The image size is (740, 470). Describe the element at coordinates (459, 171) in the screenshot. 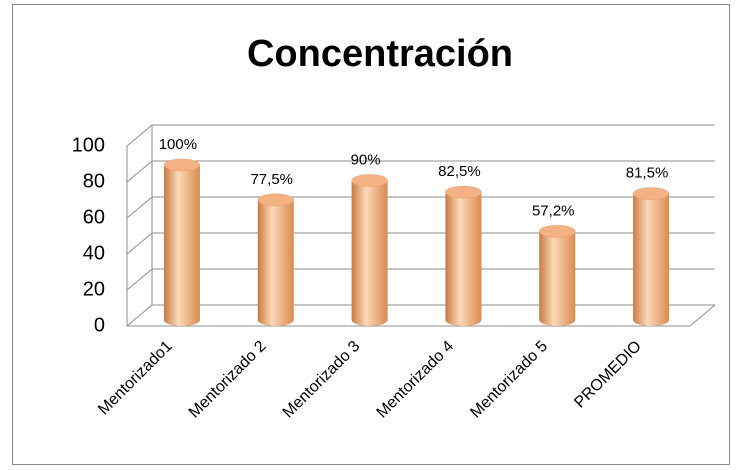

I see `value-label: 82,5%` at that location.